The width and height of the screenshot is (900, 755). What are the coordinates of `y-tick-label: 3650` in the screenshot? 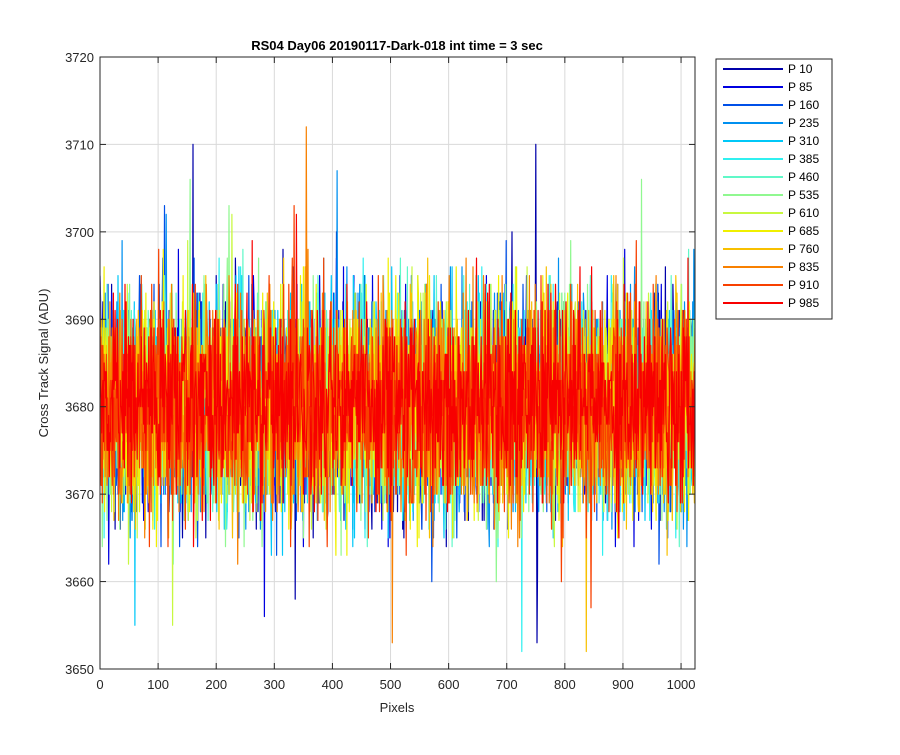 It's located at (79, 669).